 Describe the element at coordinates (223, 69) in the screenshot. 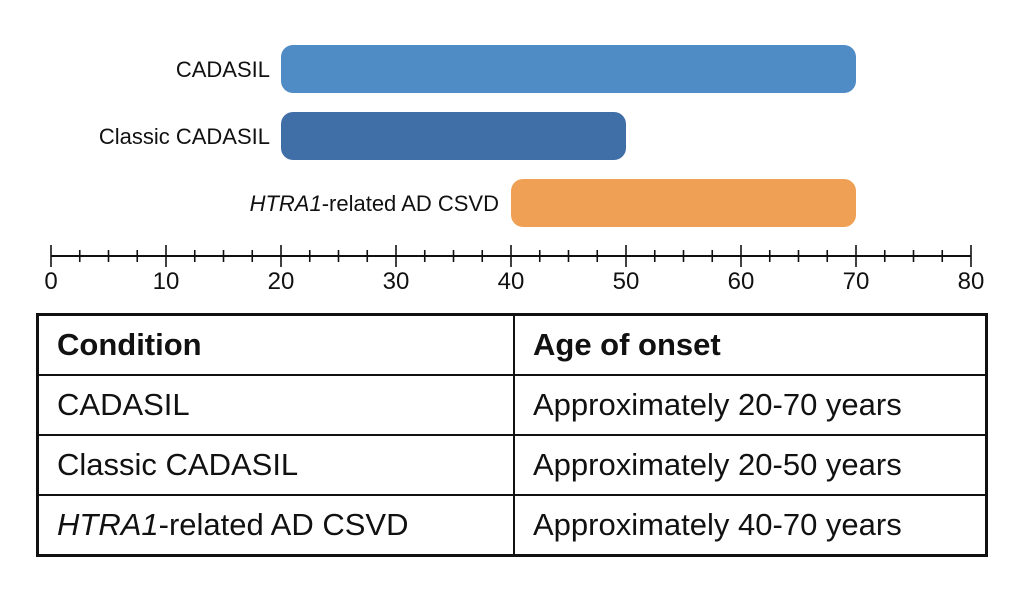

I see `category-label: CADASIL` at that location.